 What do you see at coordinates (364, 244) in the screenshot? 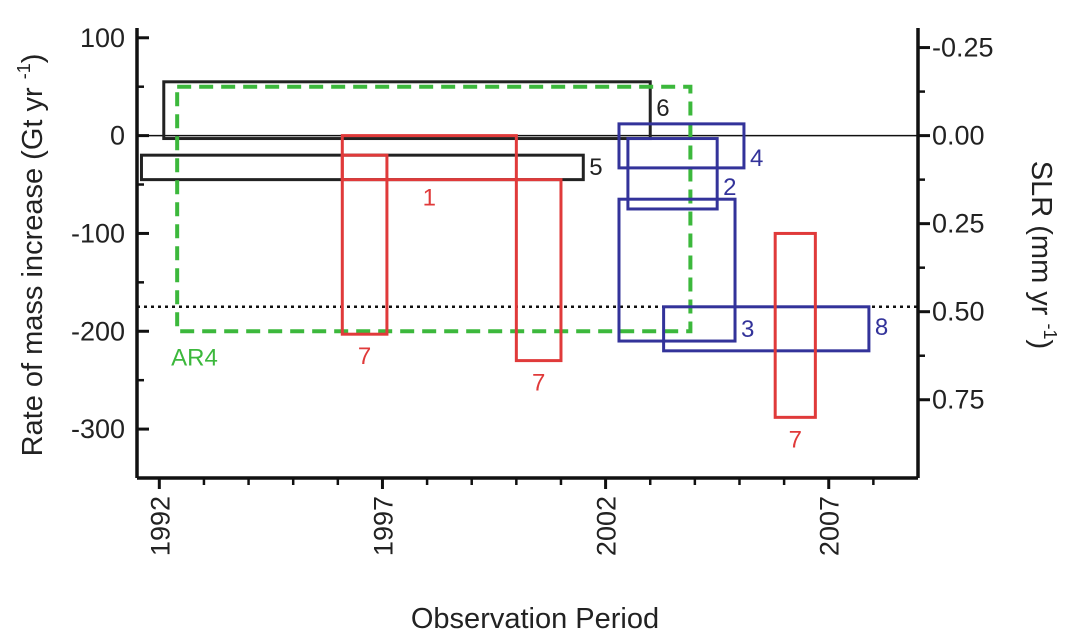
I see `range-box-7a` at bounding box center [364, 244].